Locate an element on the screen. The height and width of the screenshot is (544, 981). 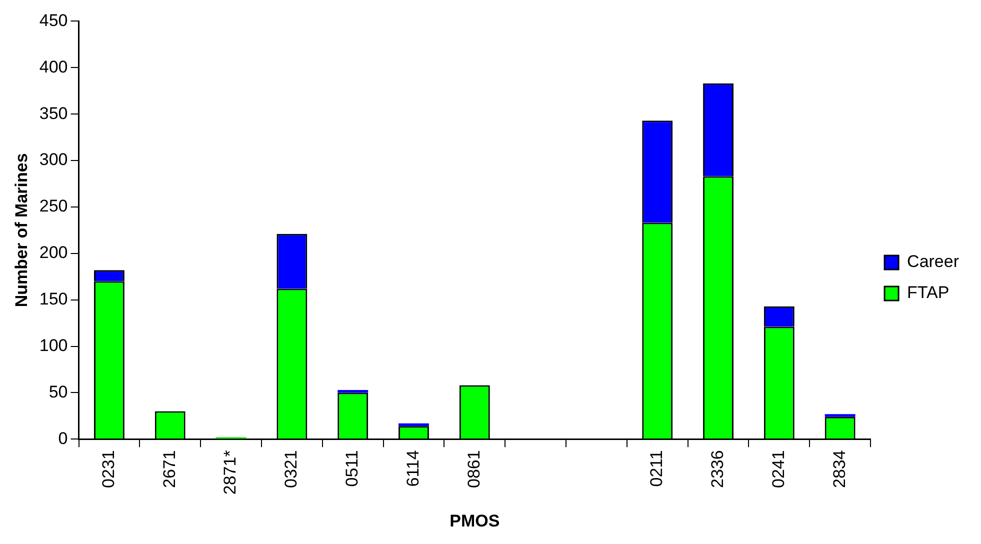
x-tick-label: 0511 is located at coordinates (352, 468).